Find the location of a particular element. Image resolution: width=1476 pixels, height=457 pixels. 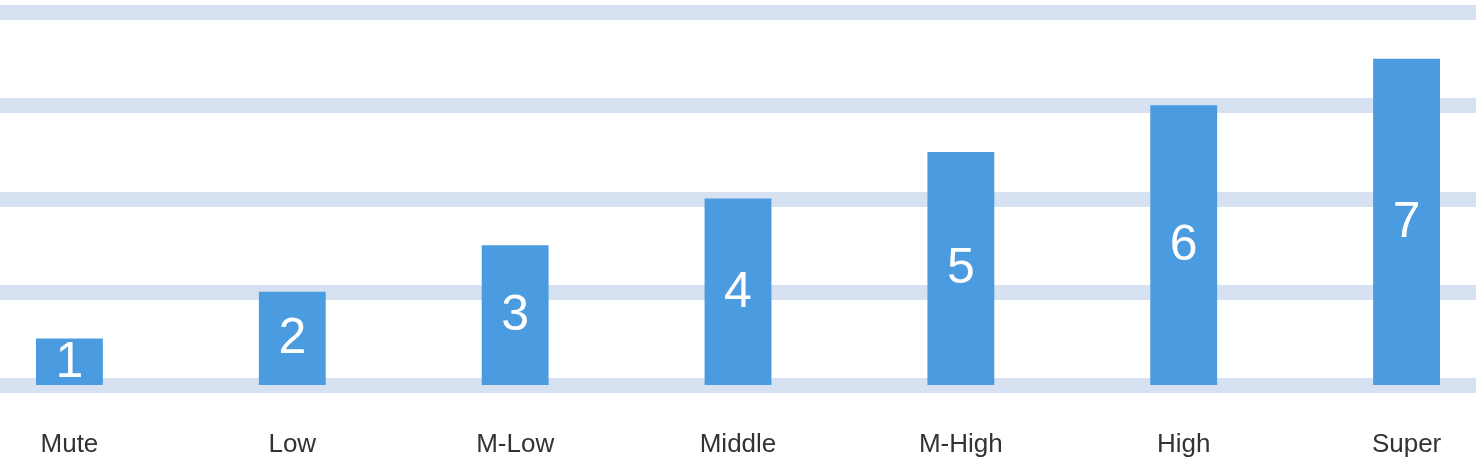

data-label: 2 is located at coordinates (292, 336).